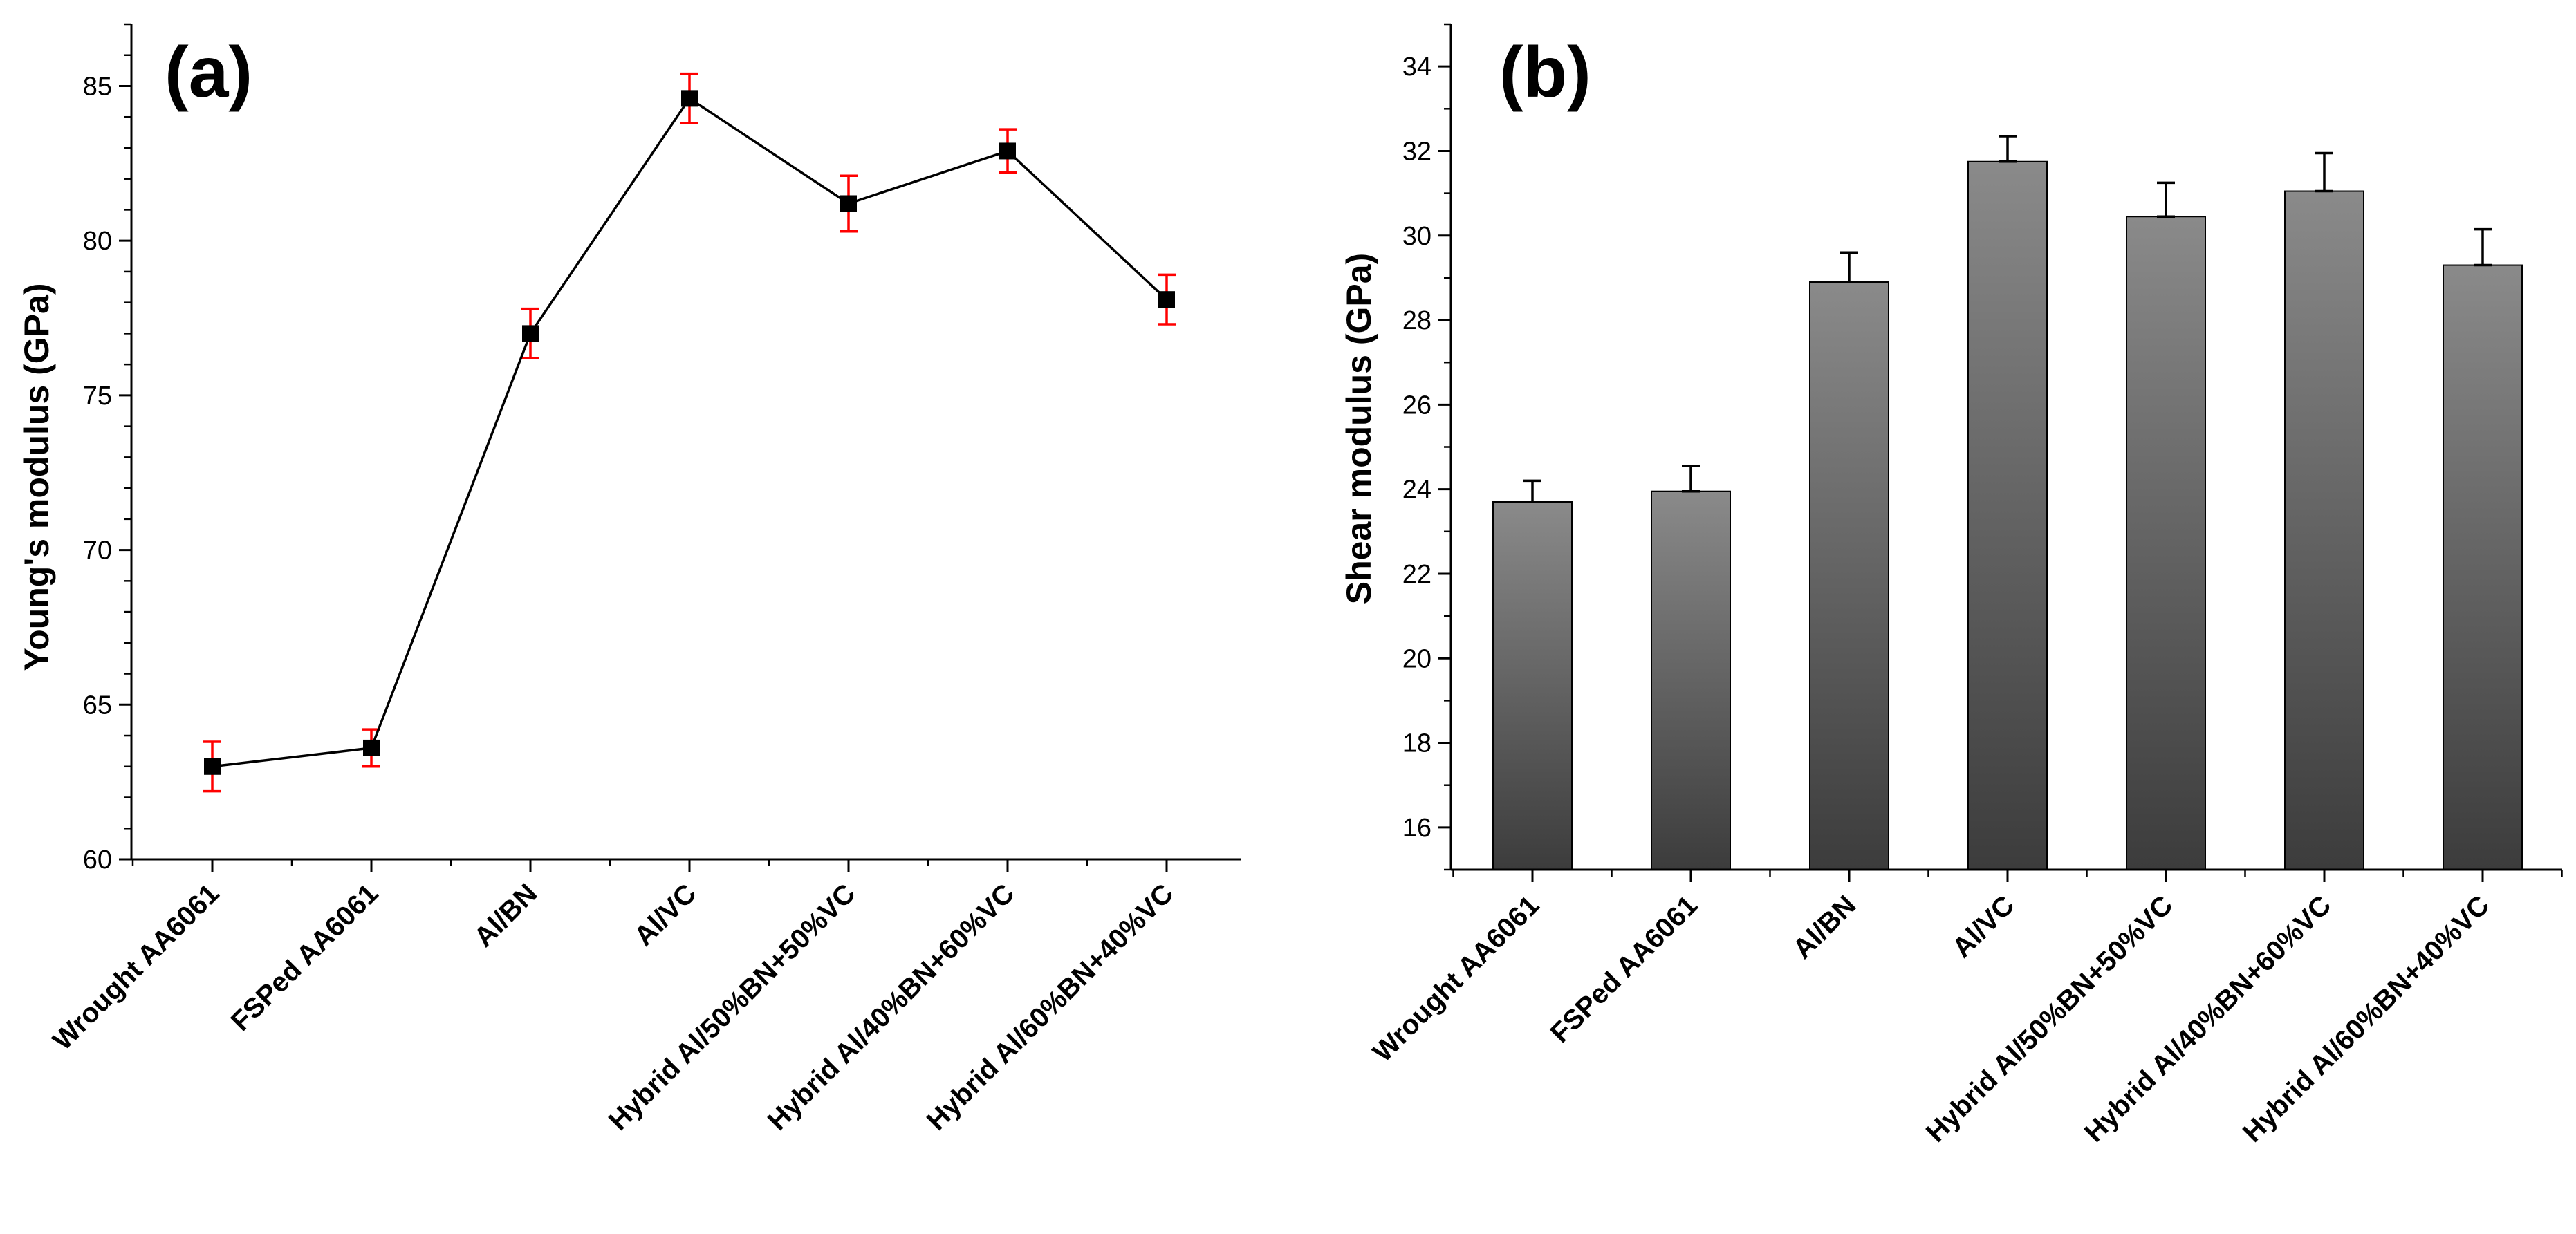  I want to click on y-tick-label: 20, so click(1416, 658).